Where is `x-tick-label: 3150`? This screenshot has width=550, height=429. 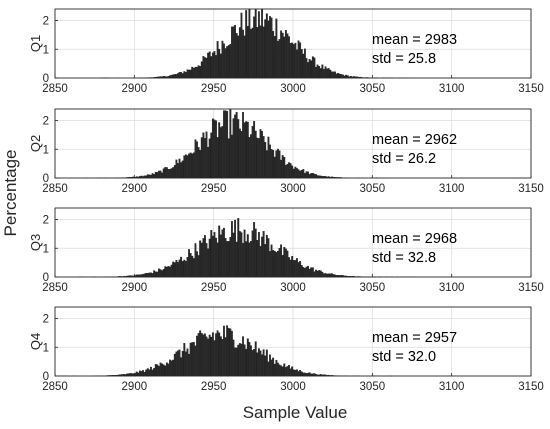
x-tick-label: 3150 is located at coordinates (531, 288).